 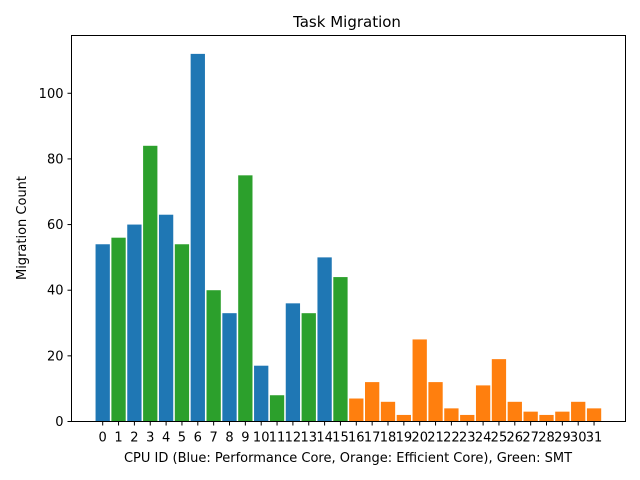 I want to click on y-tick-label: 80, so click(x=55, y=159).